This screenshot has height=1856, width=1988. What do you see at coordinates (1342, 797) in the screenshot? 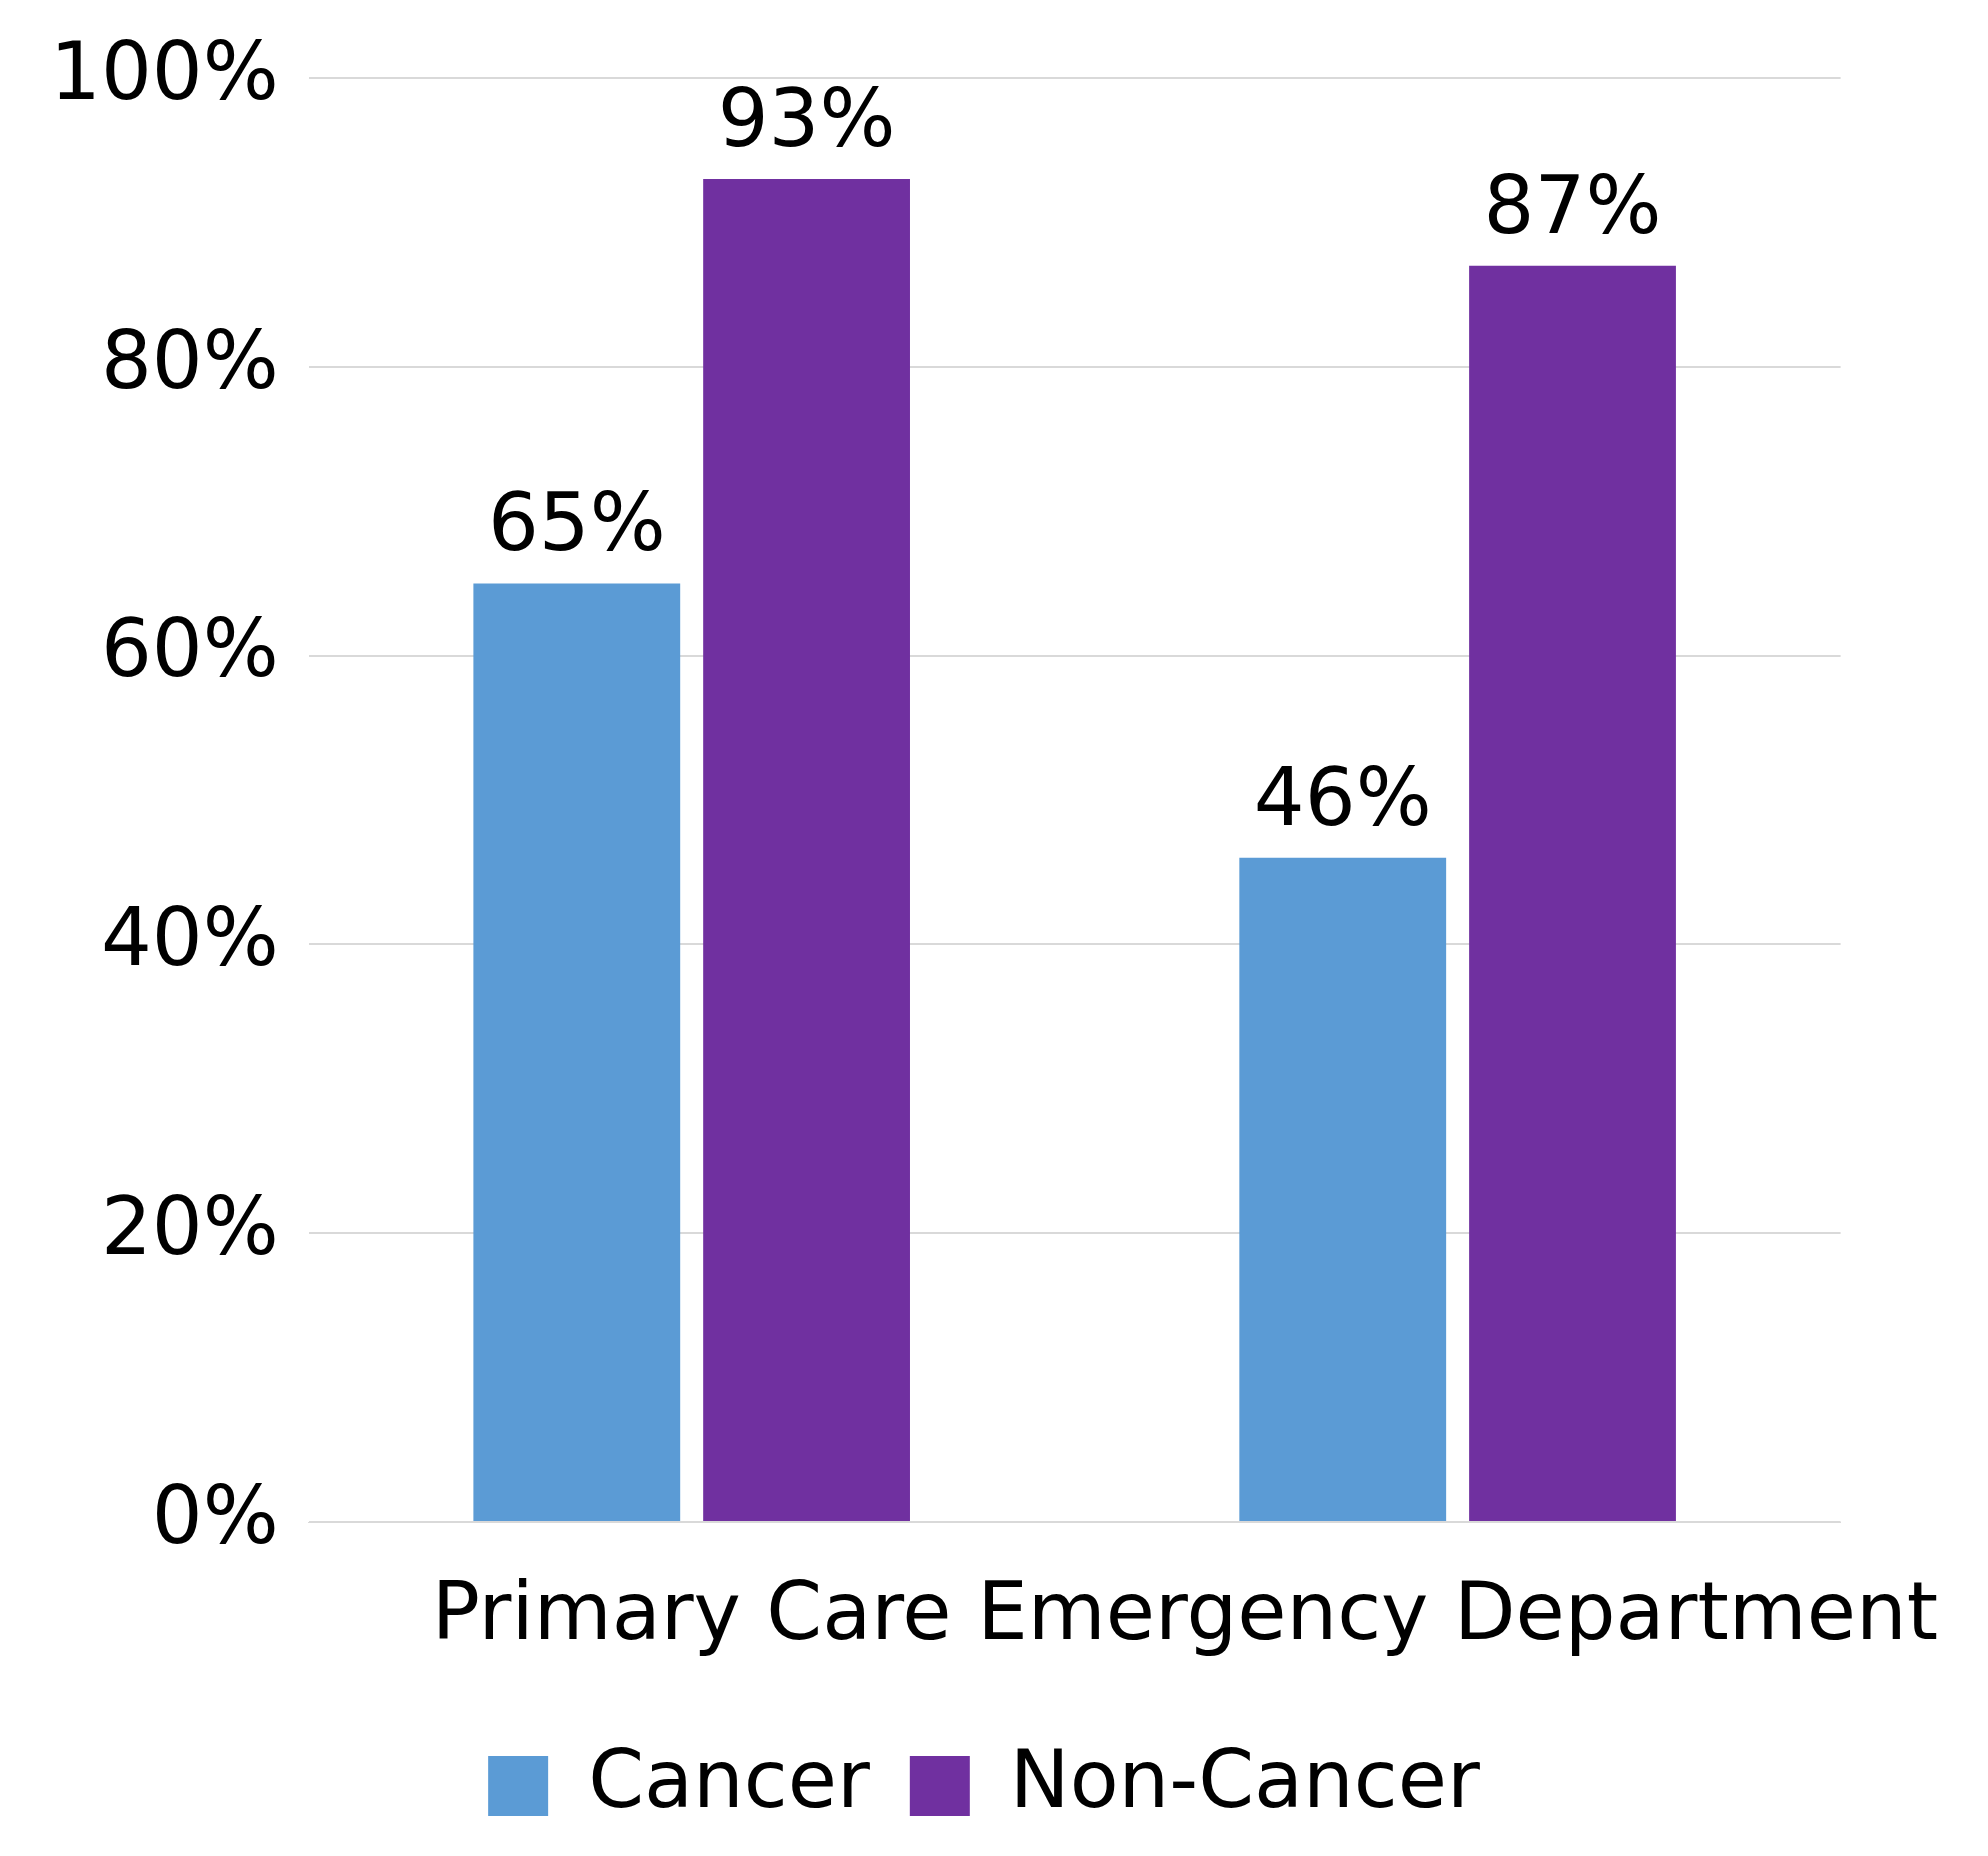
I see `text: 46%` at bounding box center [1342, 797].